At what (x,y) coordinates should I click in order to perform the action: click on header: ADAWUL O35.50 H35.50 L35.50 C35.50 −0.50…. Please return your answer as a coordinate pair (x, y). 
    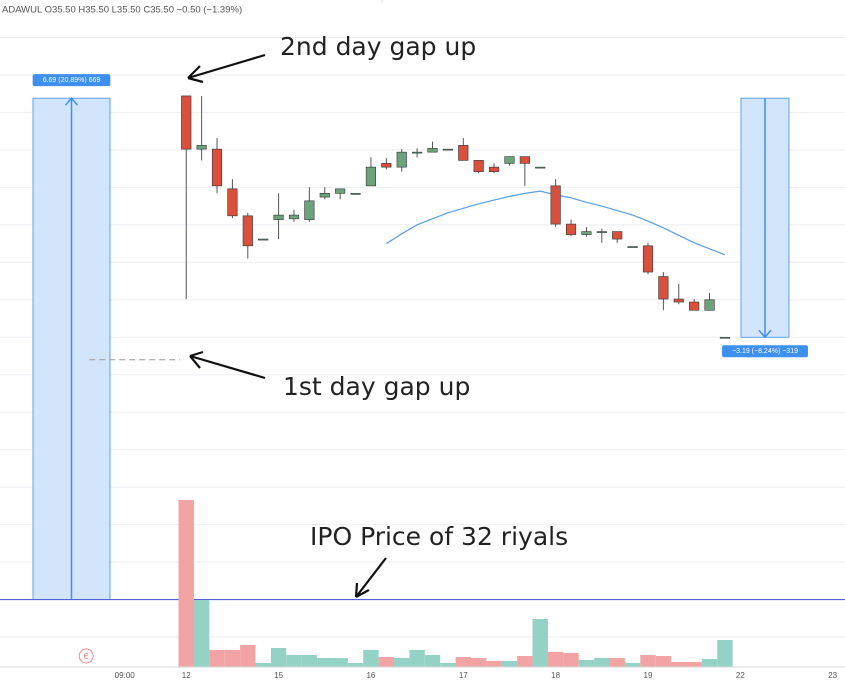
    Looking at the image, I should click on (122, 10).